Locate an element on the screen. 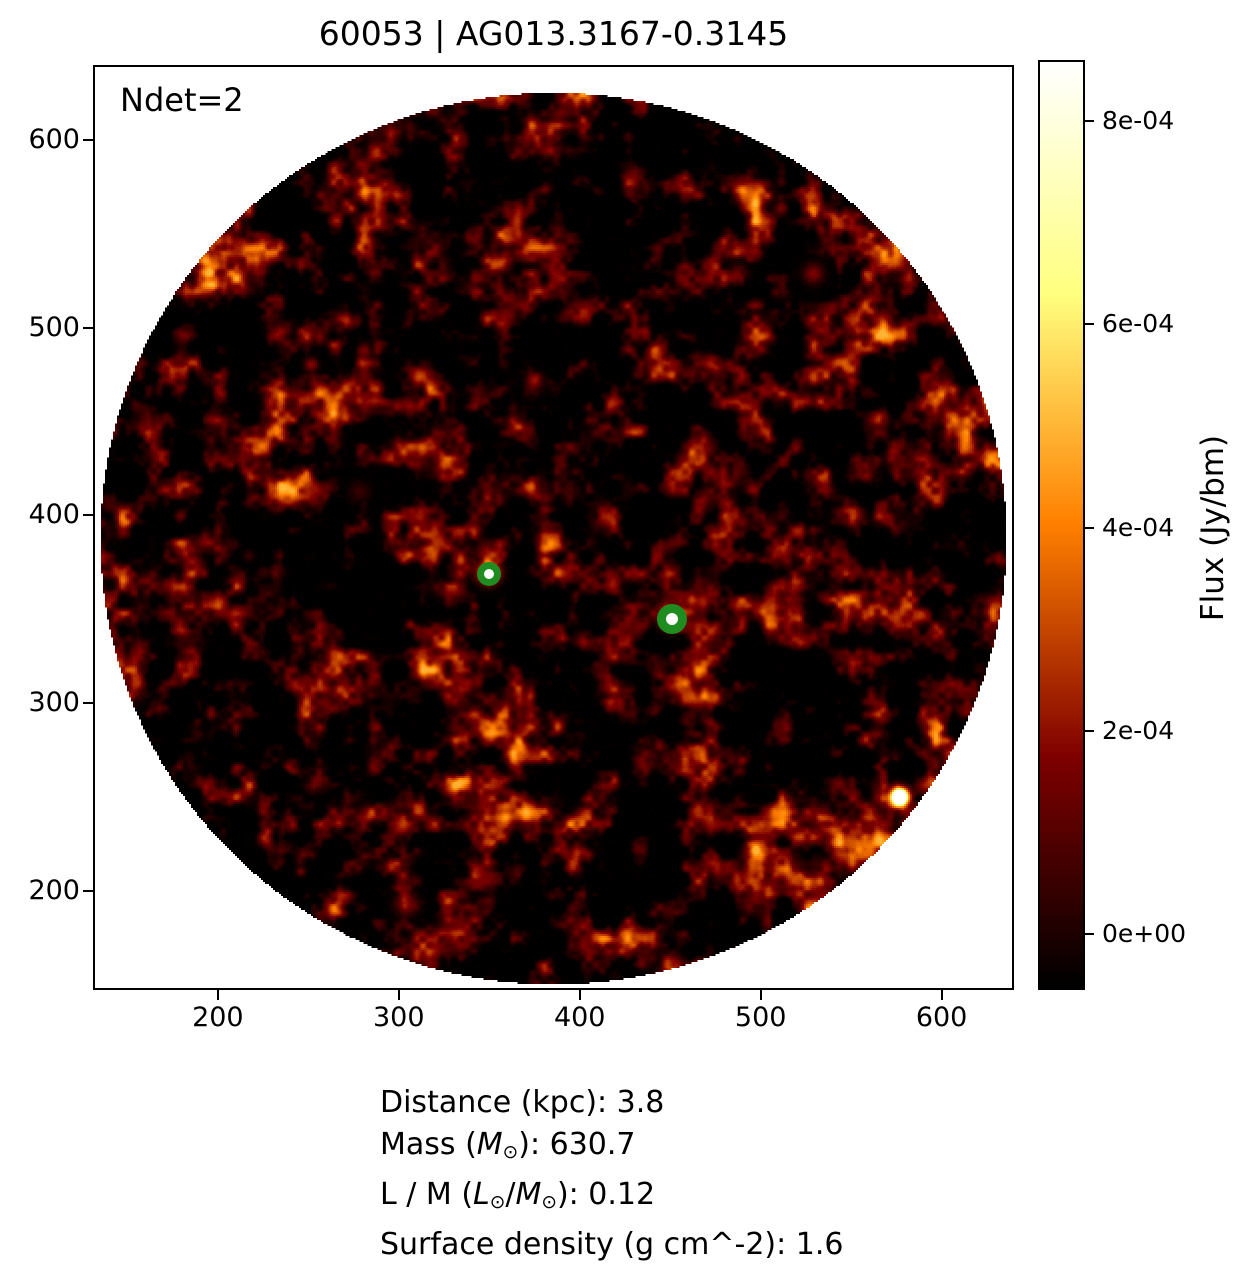 Image resolution: width=1257 pixels, height=1267 pixels. x-tick-label: 400 is located at coordinates (579, 1017).